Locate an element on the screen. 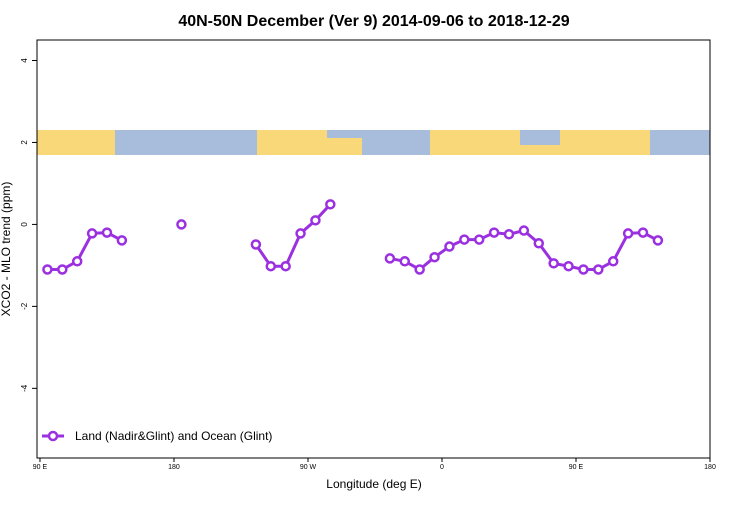  legend-label: Land (Nadir&Glint) and Ocean (Glint) is located at coordinates (173, 436).